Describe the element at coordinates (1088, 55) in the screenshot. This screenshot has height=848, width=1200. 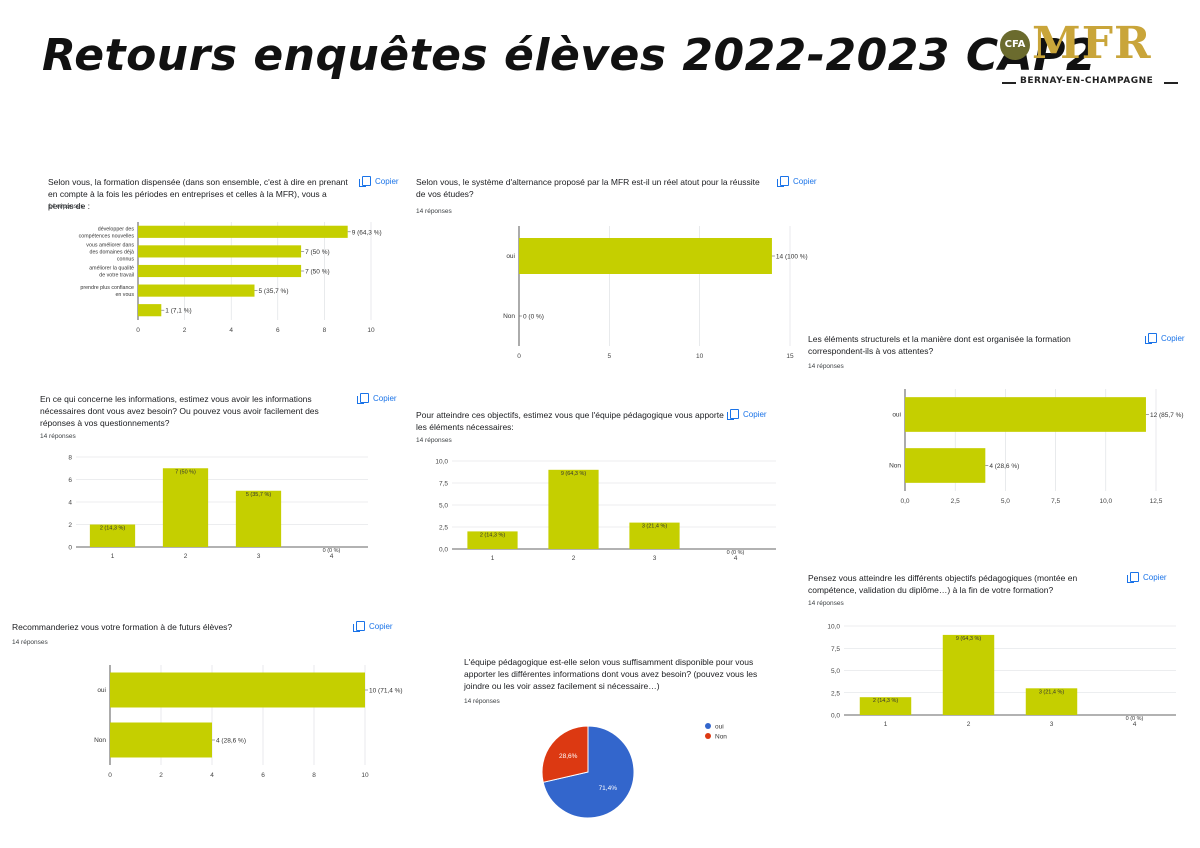
I see `mfr-logo: CFA MFR BERNAY-EN-CHAMPAGNE` at that location.